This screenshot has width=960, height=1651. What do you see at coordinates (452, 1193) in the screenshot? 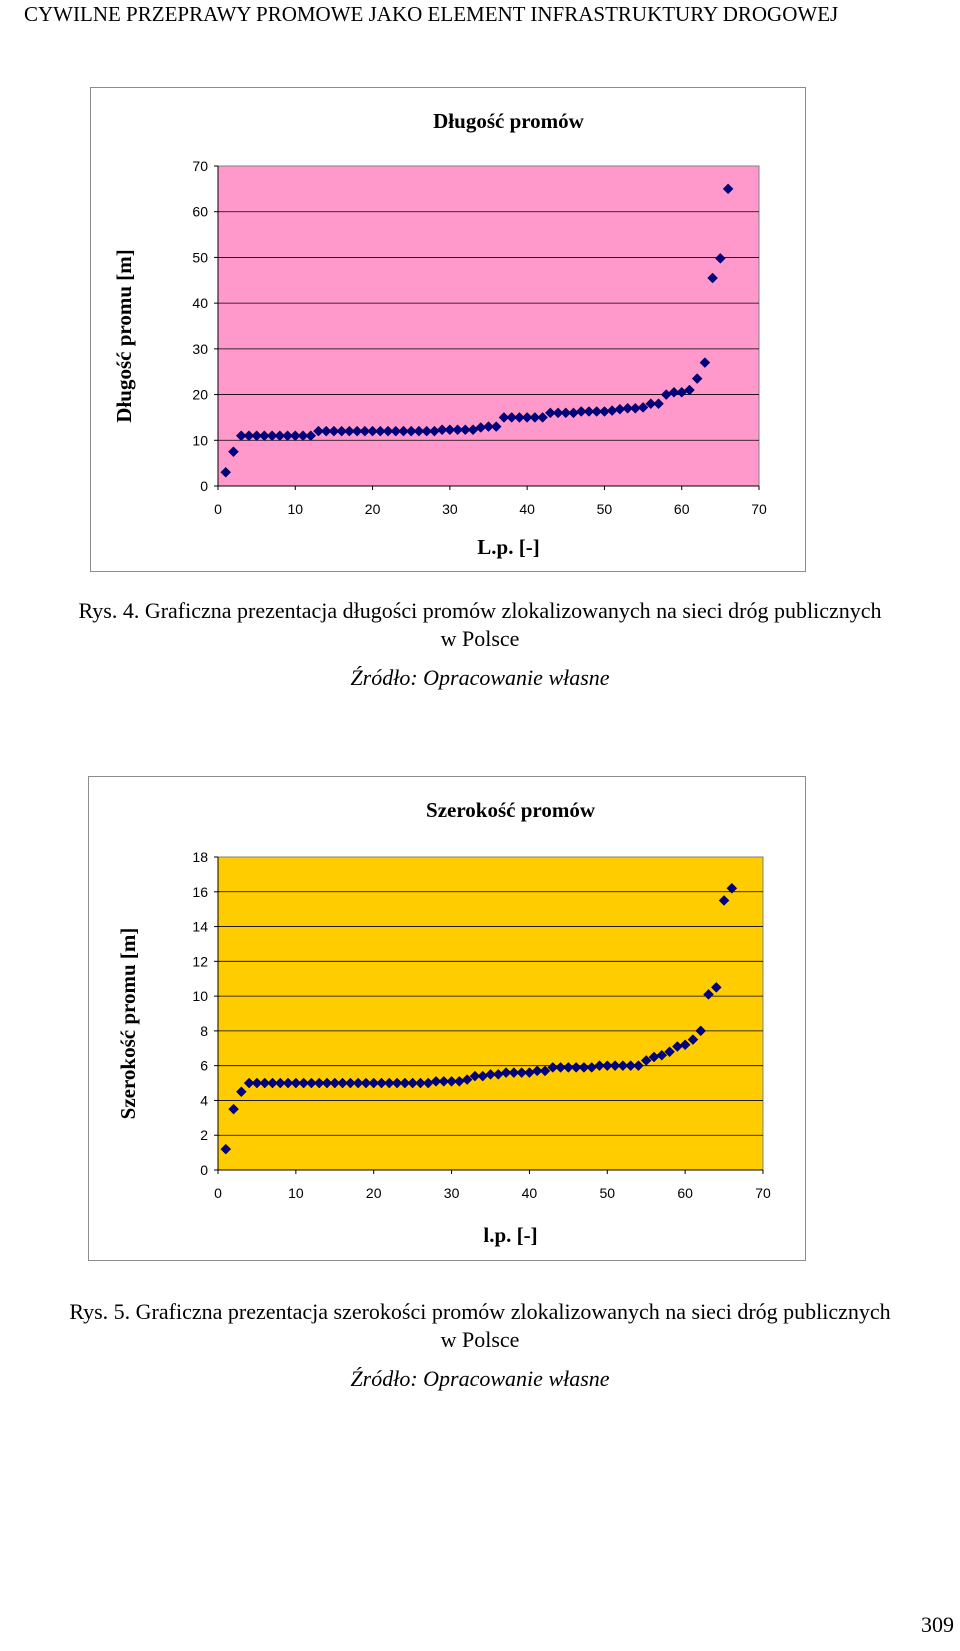
I see `width-x-tick-label: 30` at bounding box center [452, 1193].